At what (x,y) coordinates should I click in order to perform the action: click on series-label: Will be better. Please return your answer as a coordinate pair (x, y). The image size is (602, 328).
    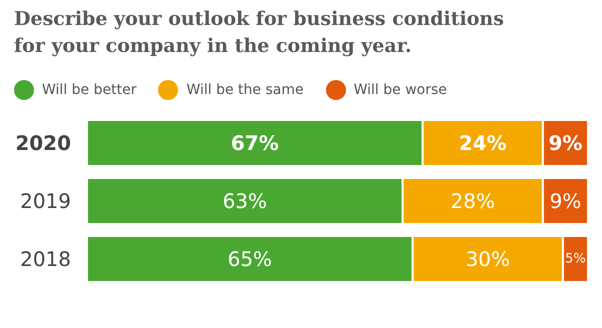
    Looking at the image, I should click on (89, 90).